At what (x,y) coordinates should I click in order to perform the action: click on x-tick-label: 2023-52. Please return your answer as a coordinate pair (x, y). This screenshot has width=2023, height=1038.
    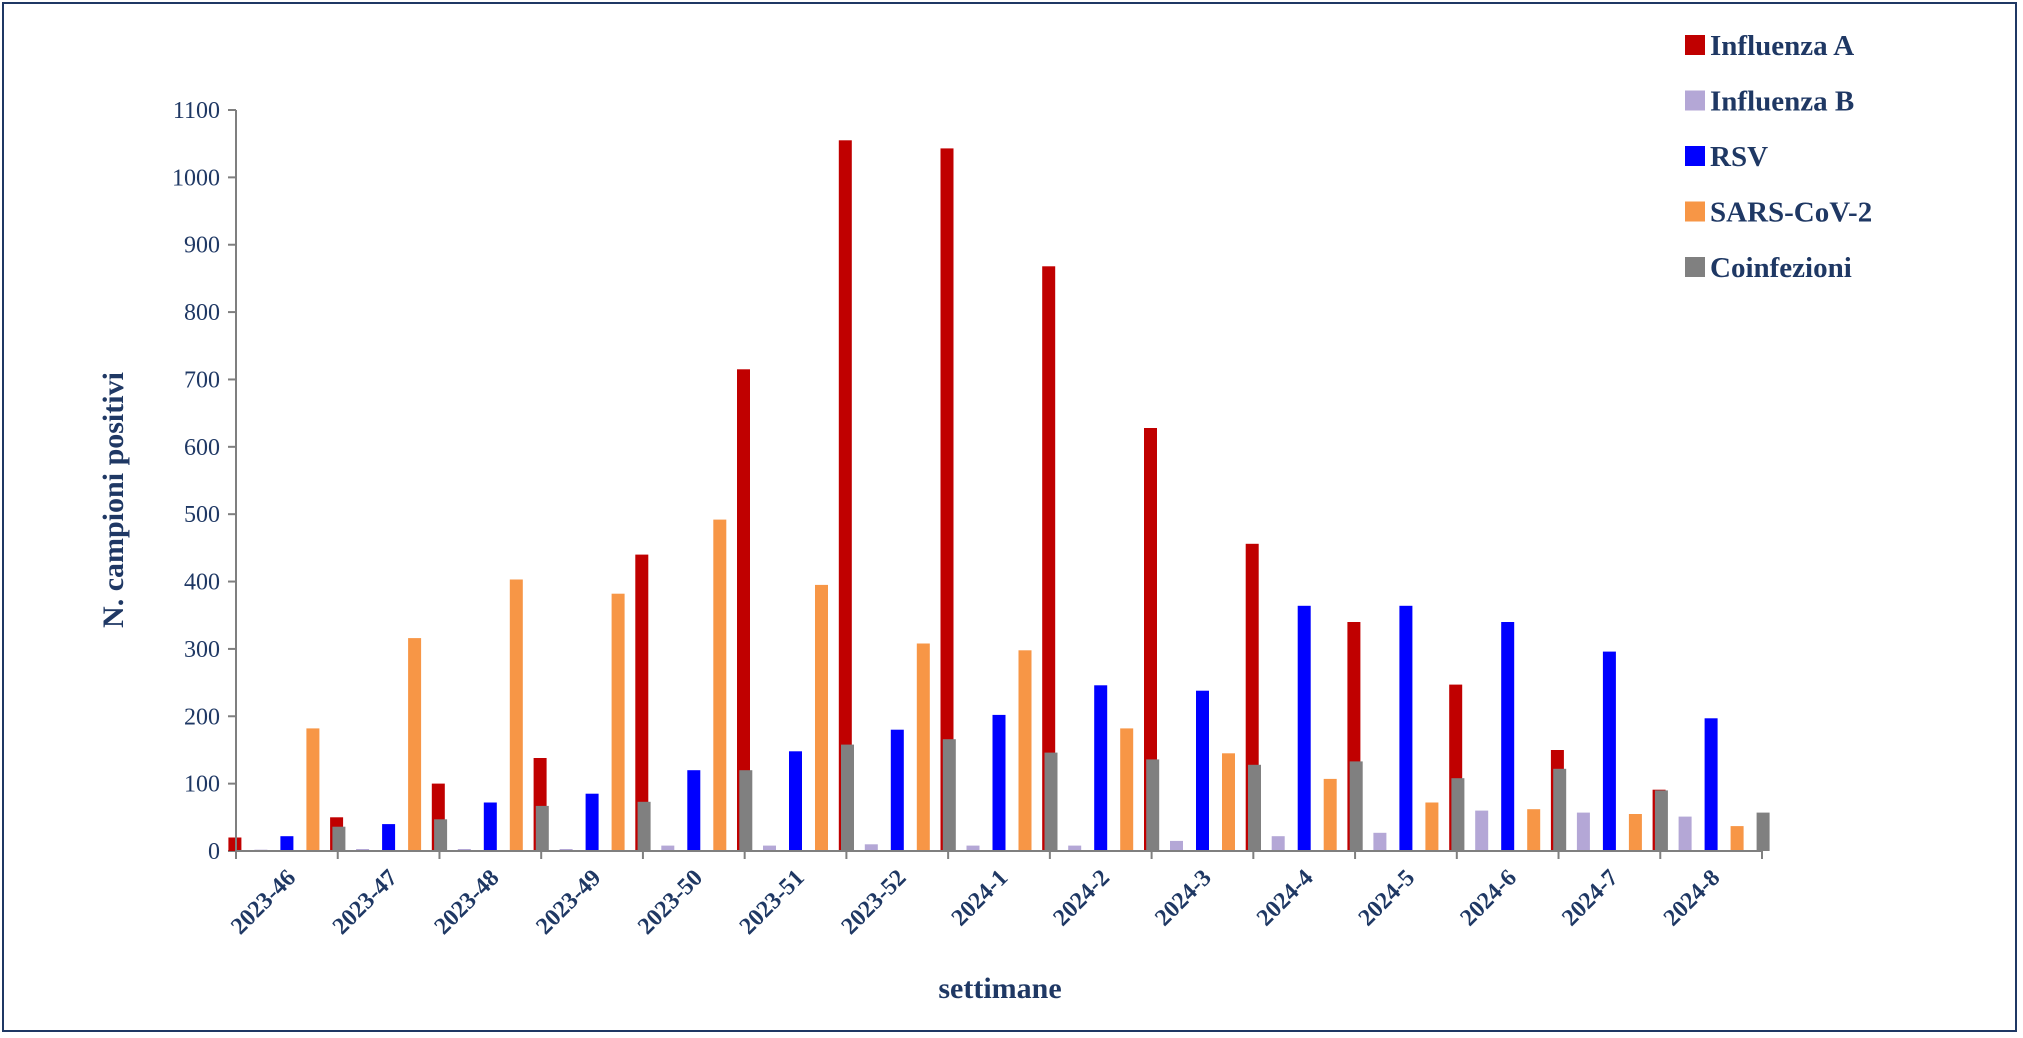
    Looking at the image, I should click on (874, 902).